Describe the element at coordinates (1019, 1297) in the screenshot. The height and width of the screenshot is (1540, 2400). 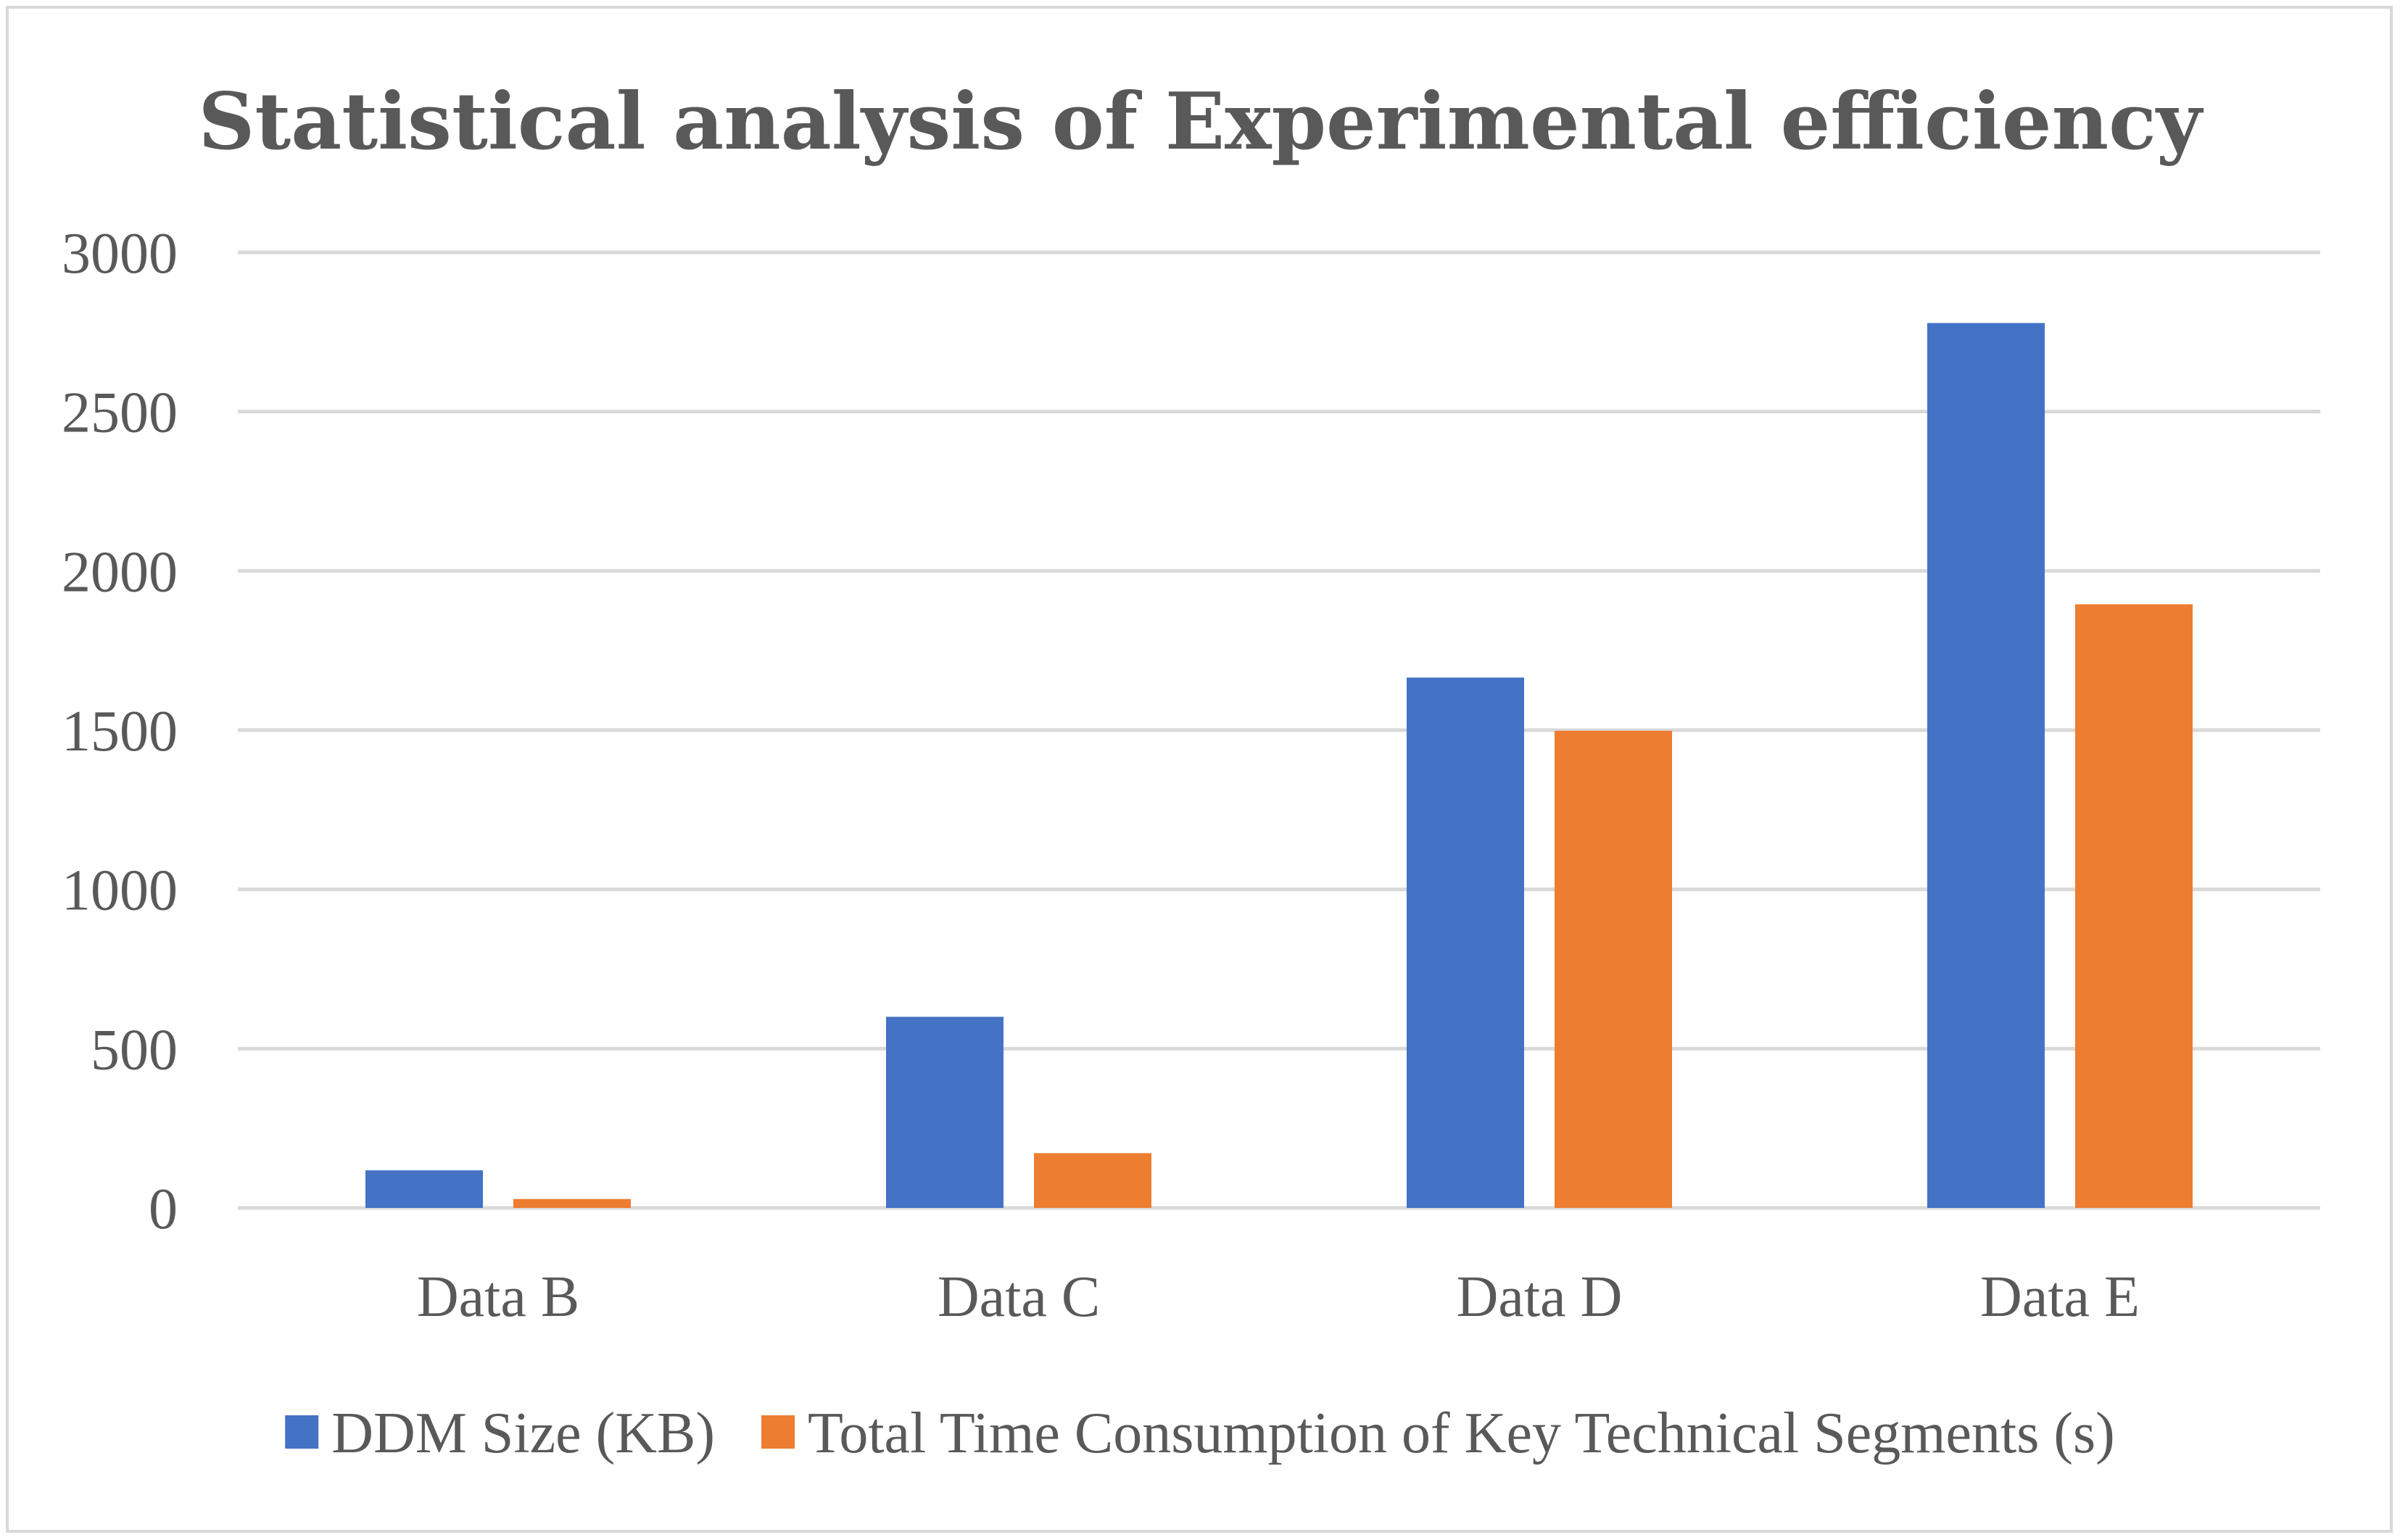
I see `x-tick-label: Data C` at that location.